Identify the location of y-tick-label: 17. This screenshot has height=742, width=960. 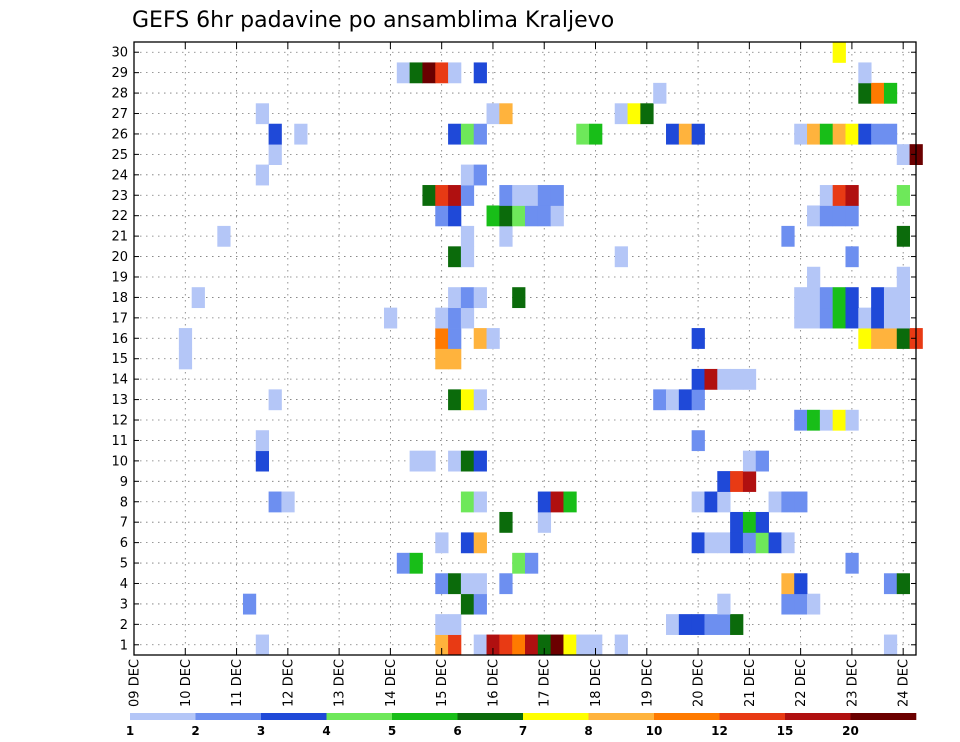
(119, 318).